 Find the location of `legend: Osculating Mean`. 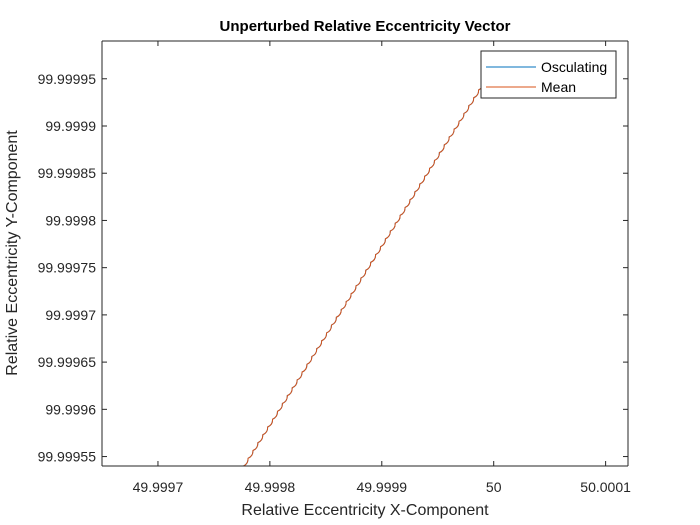

legend: Osculating Mean is located at coordinates (548, 74).